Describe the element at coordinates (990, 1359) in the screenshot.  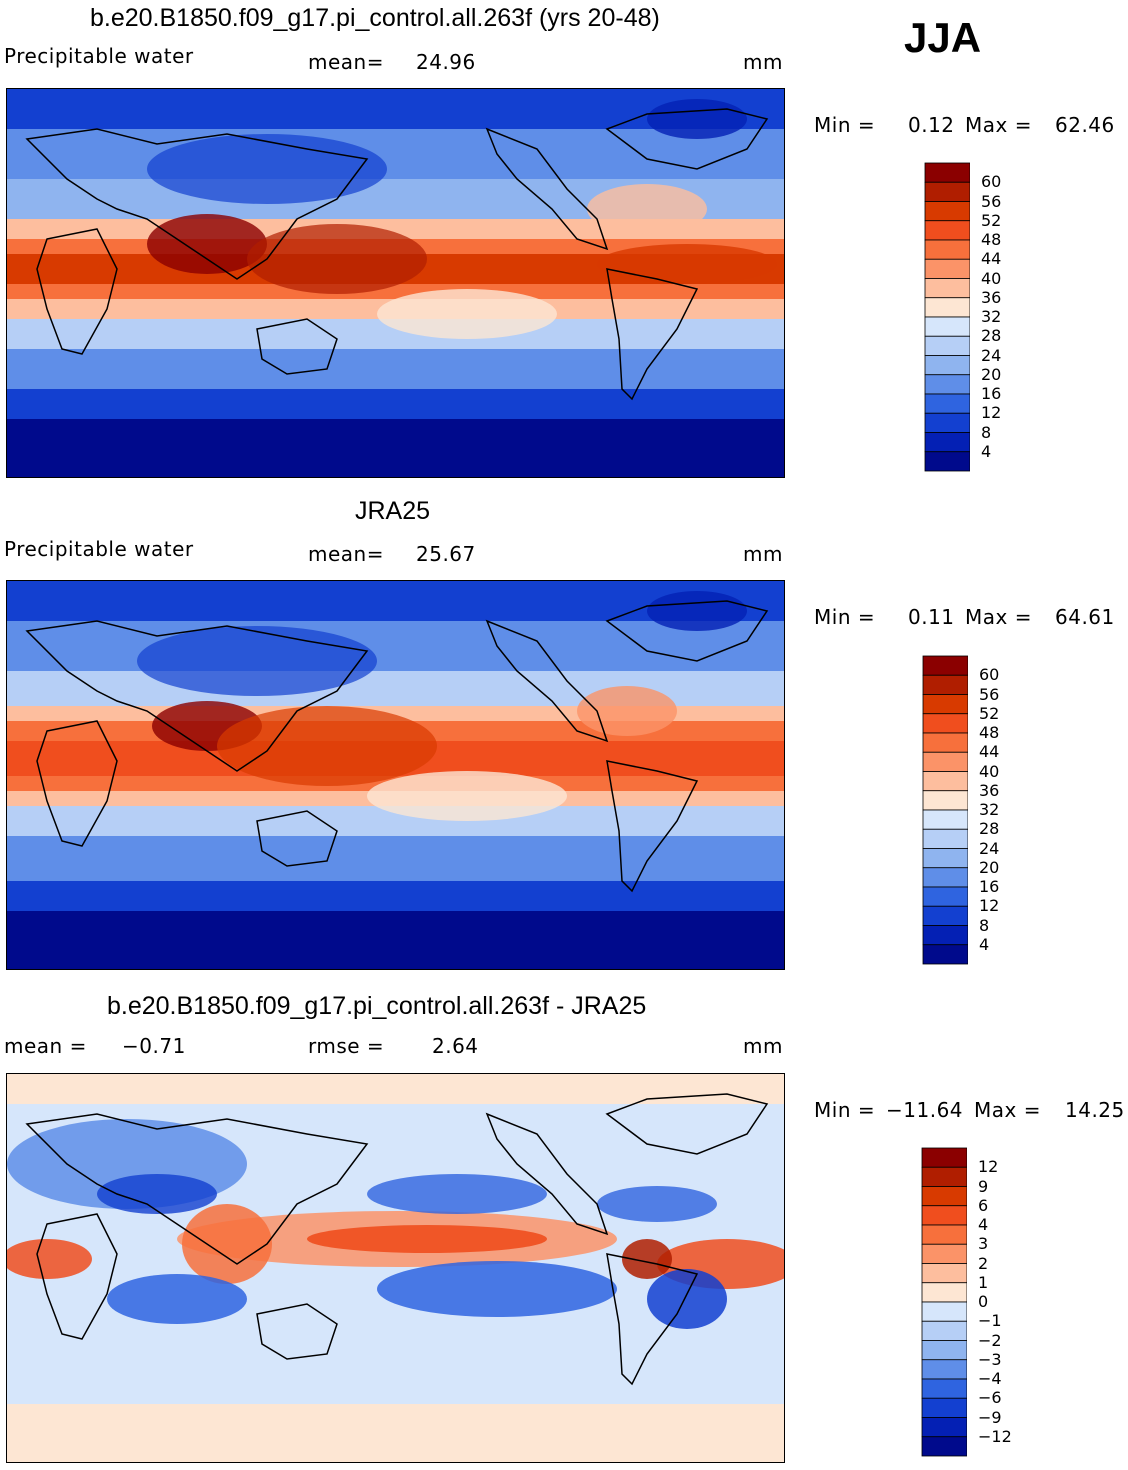
I see `colorbar-label: −3` at that location.